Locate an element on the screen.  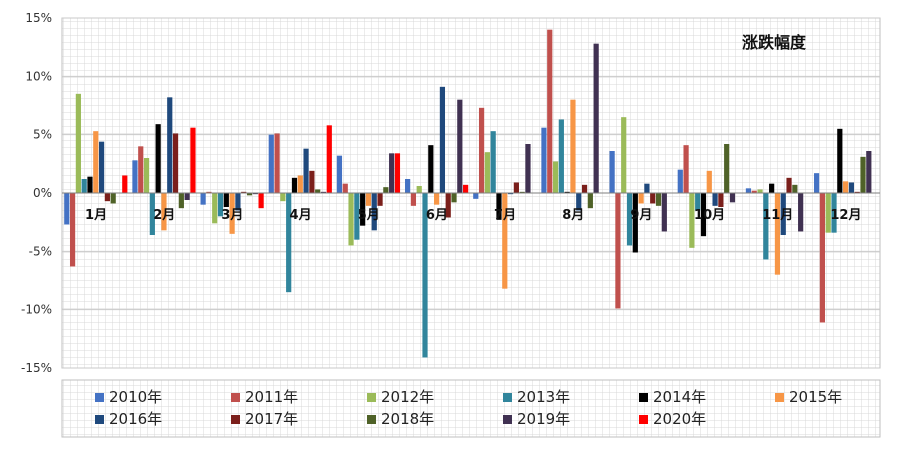
bar-2017年-2月 is located at coordinates (175, 163).